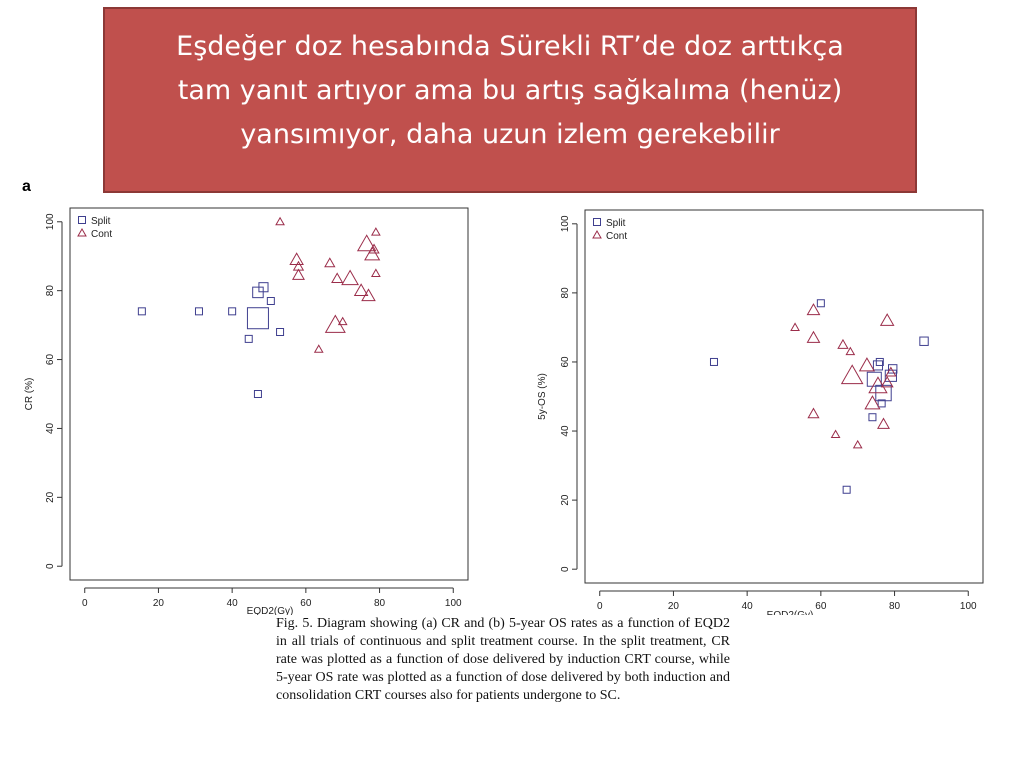 This screenshot has width=1024, height=768. I want to click on y-axis-title: 5y-OS (%), so click(542, 396).